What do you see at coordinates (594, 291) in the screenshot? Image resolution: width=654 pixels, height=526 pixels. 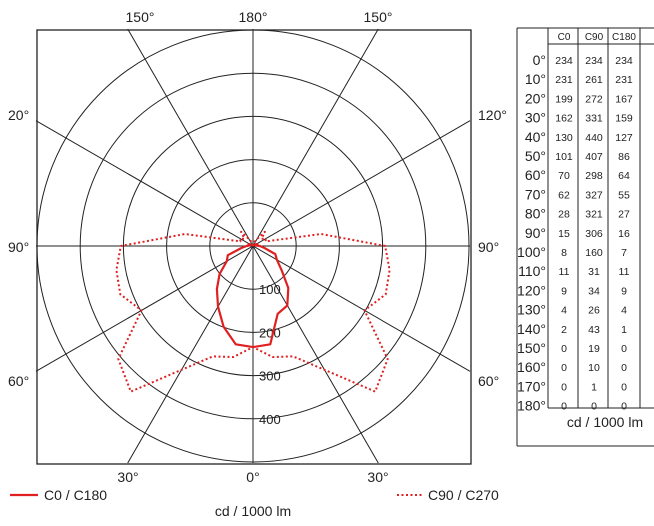 I see `table-cell: 34` at bounding box center [594, 291].